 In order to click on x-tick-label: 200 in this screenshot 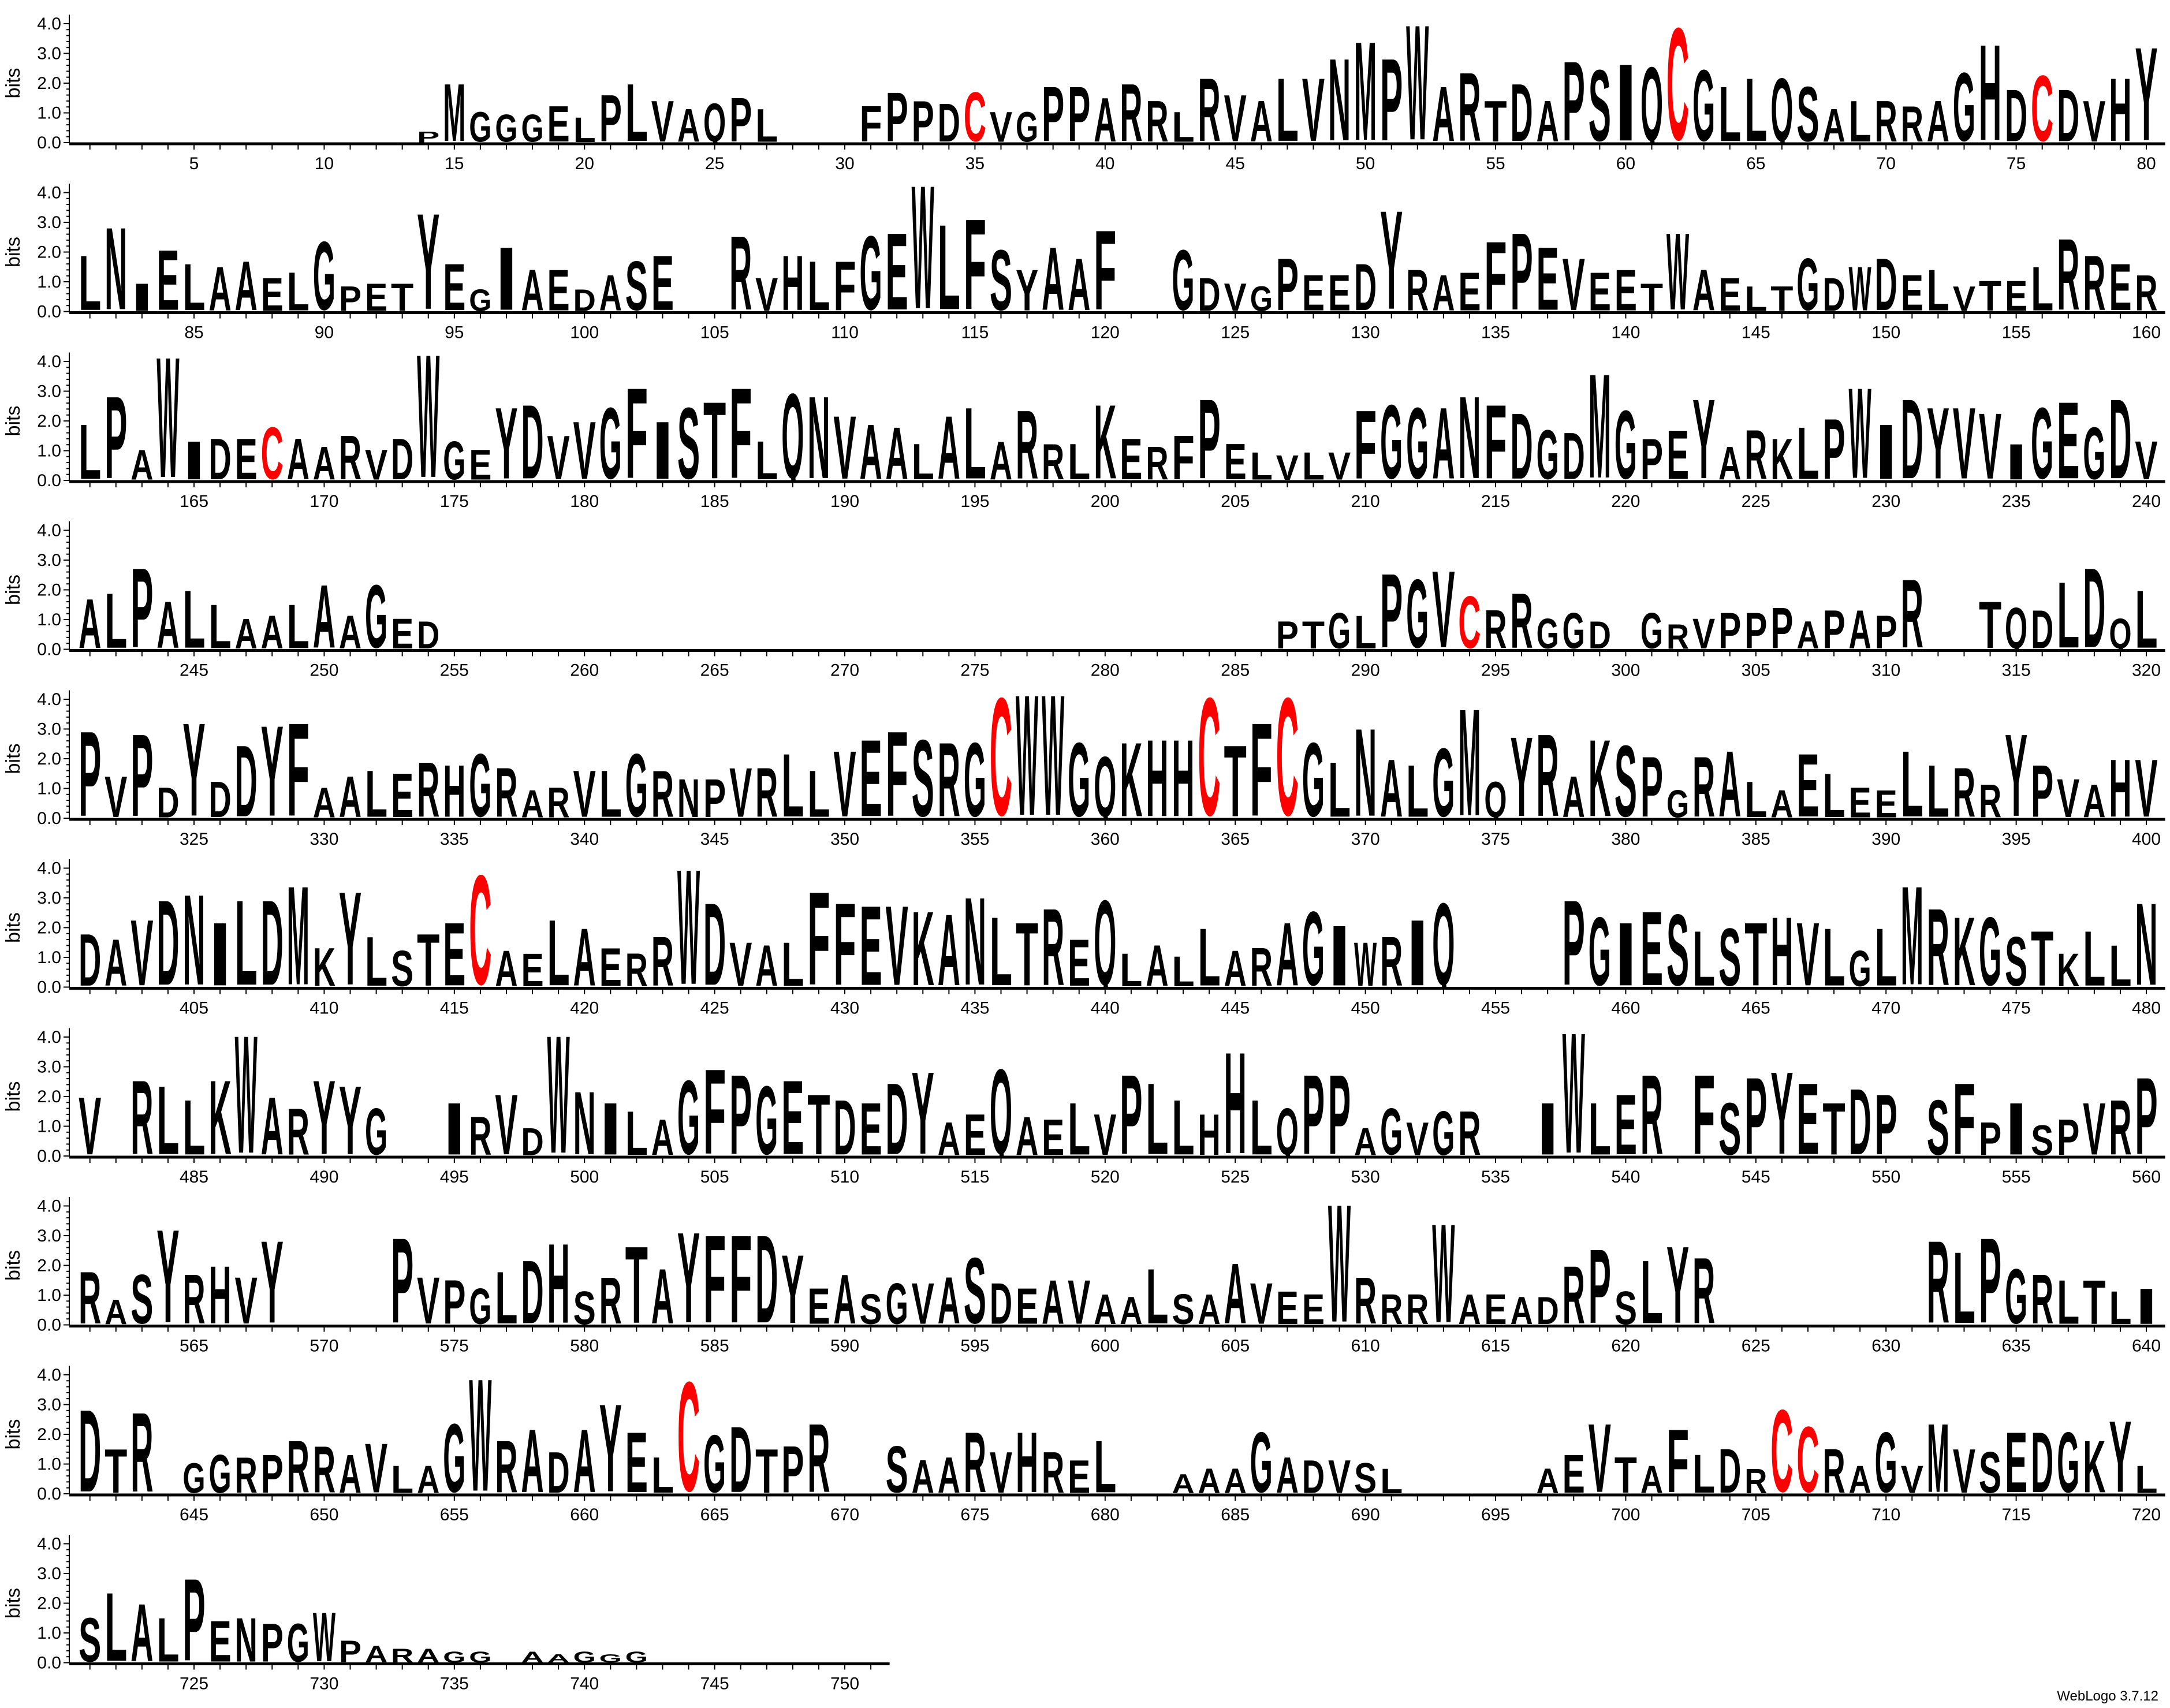, I will do `click(1105, 502)`.